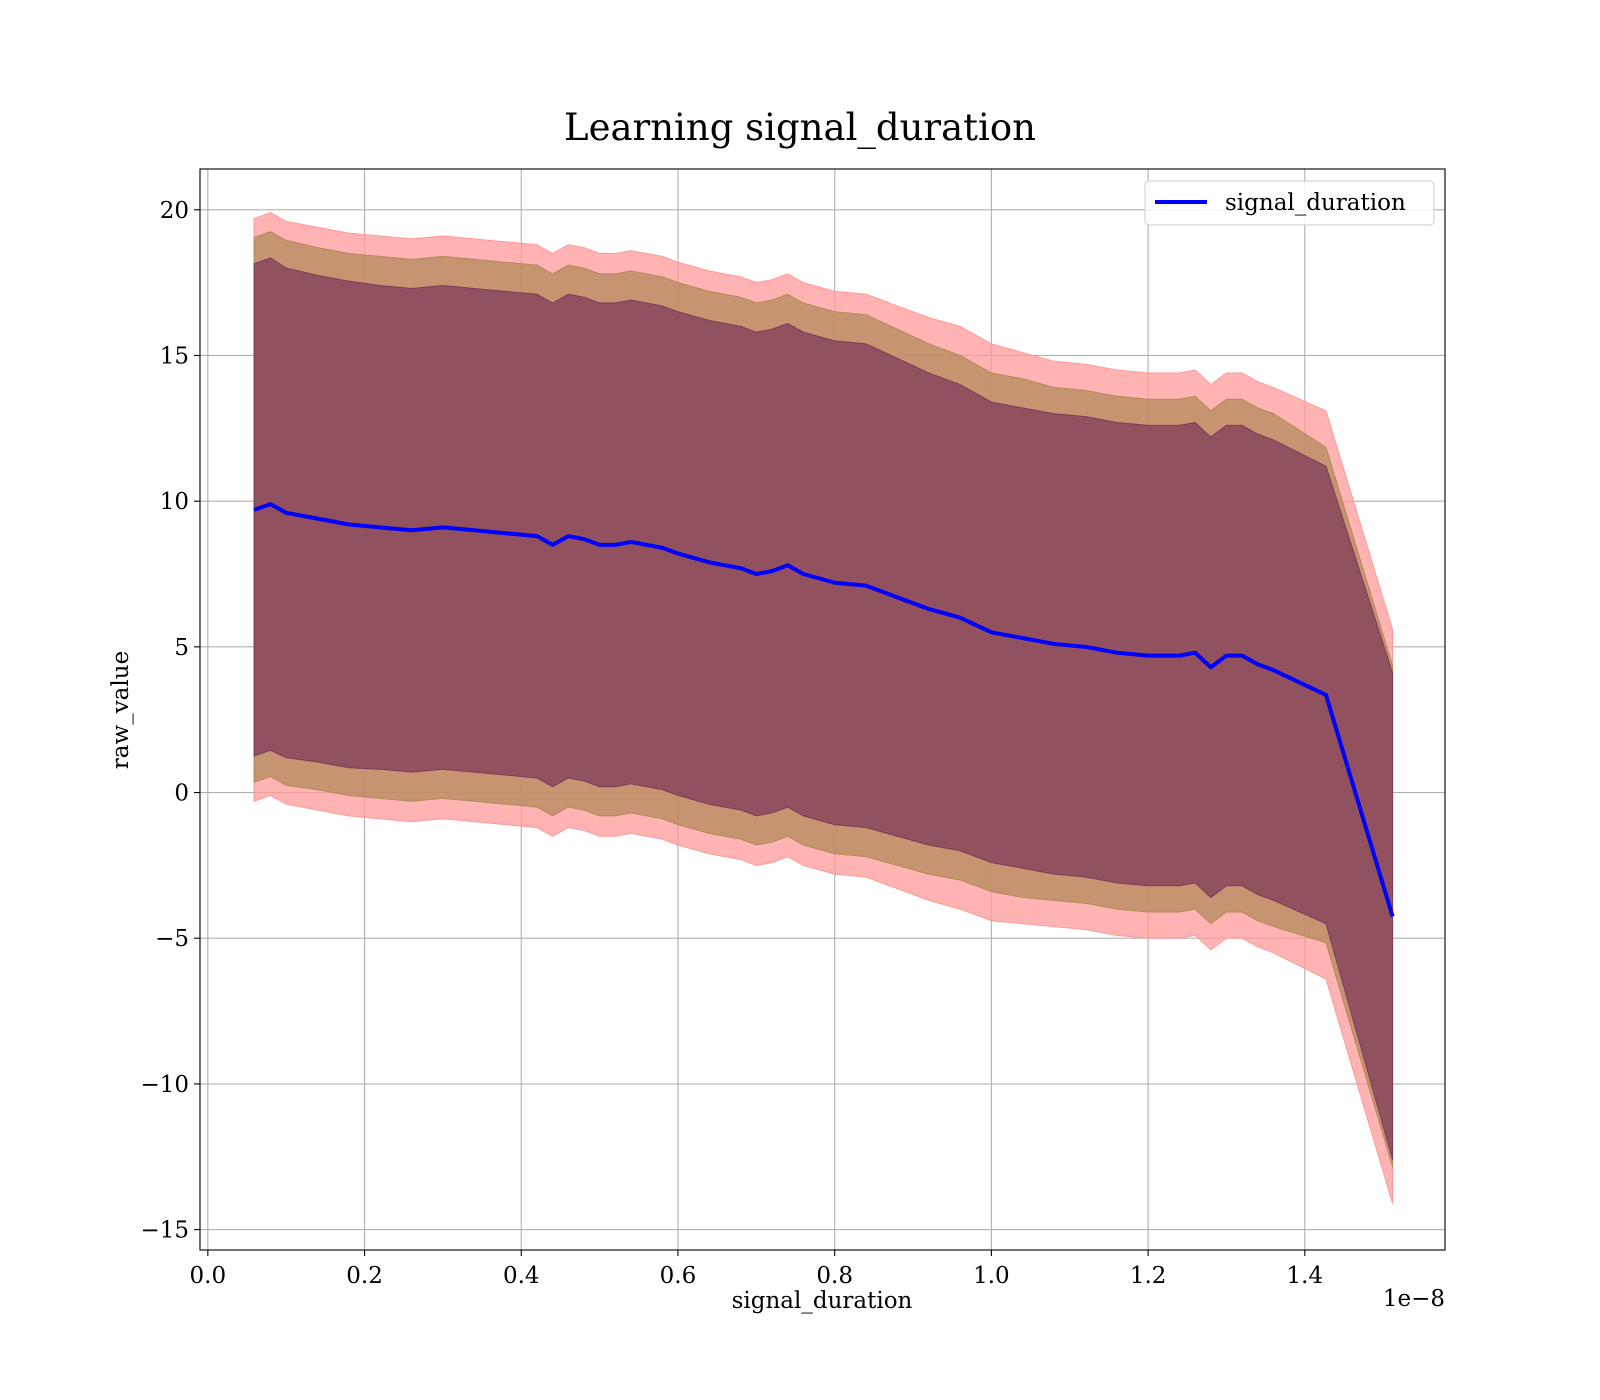  Describe the element at coordinates (181, 794) in the screenshot. I see `y-tick-label: 0` at that location.